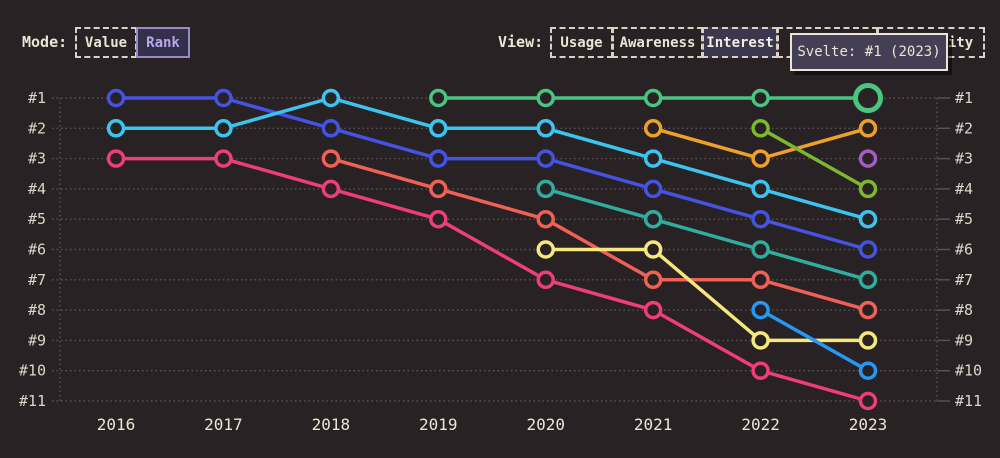 The width and height of the screenshot is (1000, 458). What do you see at coordinates (964, 219) in the screenshot?
I see `rank-label-right: #5` at bounding box center [964, 219].